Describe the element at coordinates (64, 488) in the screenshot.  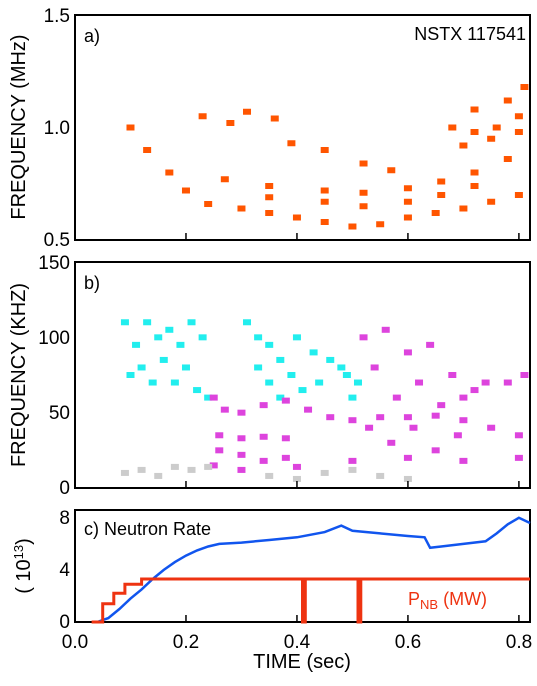
I see `panel-b-ytick-0: 0` at that location.